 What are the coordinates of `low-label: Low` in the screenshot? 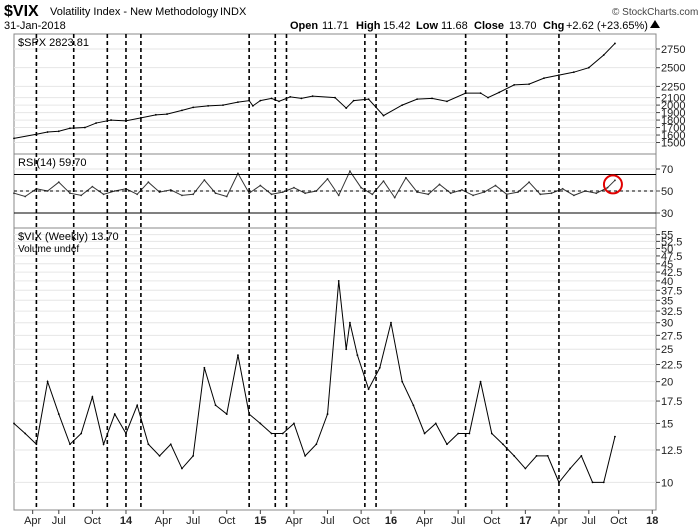 It's located at (427, 26).